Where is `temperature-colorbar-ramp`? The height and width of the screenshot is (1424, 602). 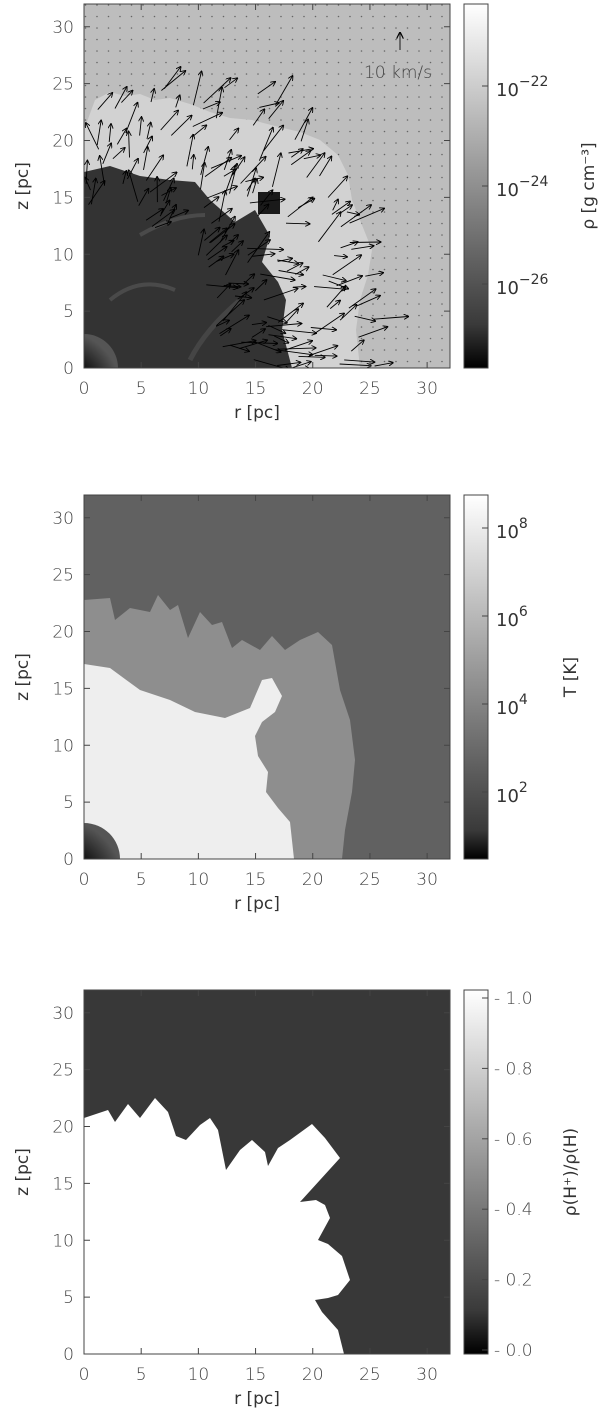
temperature-colorbar-ramp is located at coordinates (476, 677).